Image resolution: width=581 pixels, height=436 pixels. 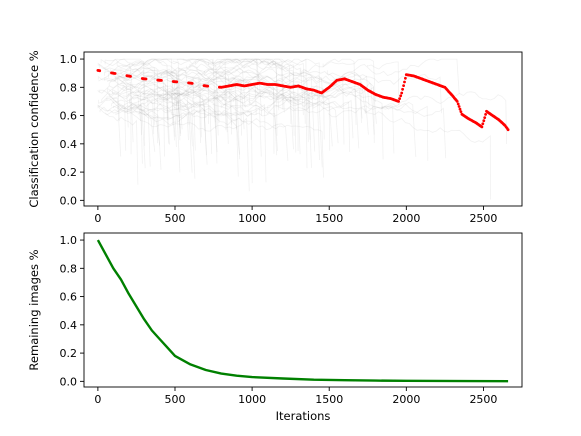 I want to click on top-y-axis-label: Classification confidence %, so click(x=34, y=128).